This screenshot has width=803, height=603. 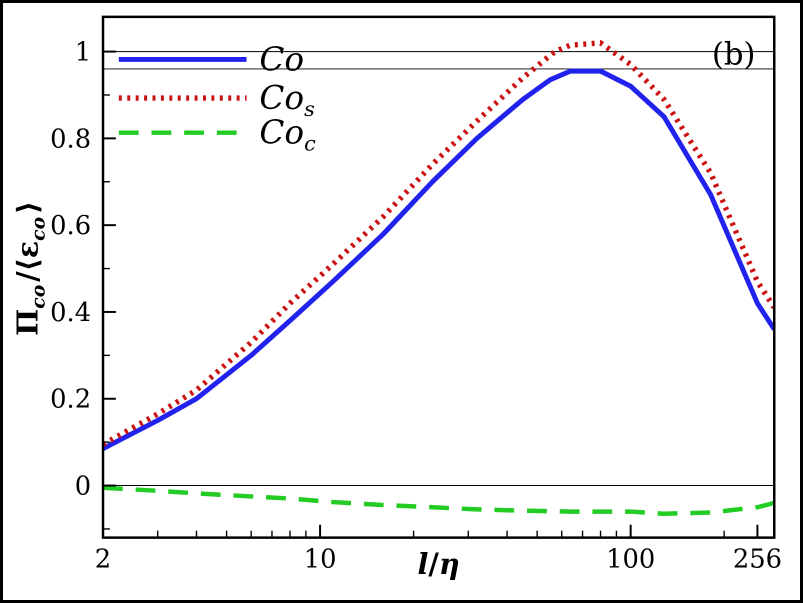 What do you see at coordinates (734, 54) in the screenshot?
I see `panel-label: (b)` at bounding box center [734, 54].